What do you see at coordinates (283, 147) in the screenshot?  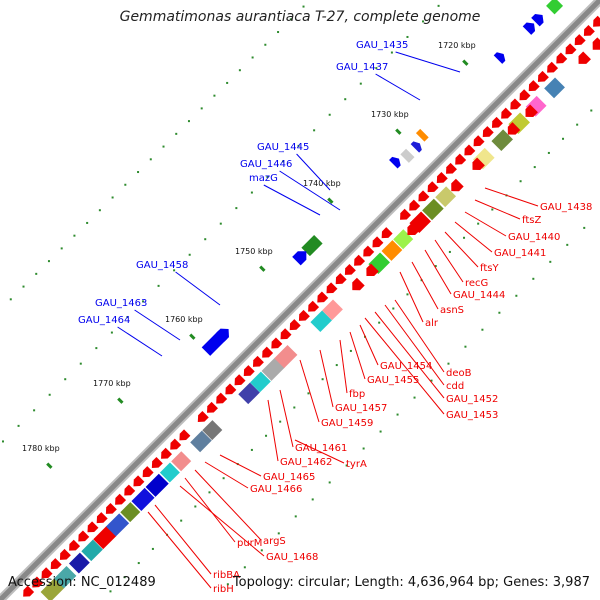 I see `forward-gene-label: GAU_1445` at bounding box center [283, 147].